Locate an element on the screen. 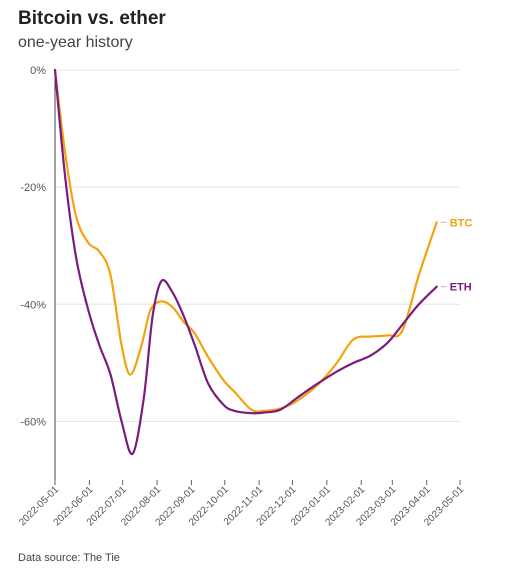 The width and height of the screenshot is (508, 572). series-labels: BTC ETH is located at coordinates (456, 255).